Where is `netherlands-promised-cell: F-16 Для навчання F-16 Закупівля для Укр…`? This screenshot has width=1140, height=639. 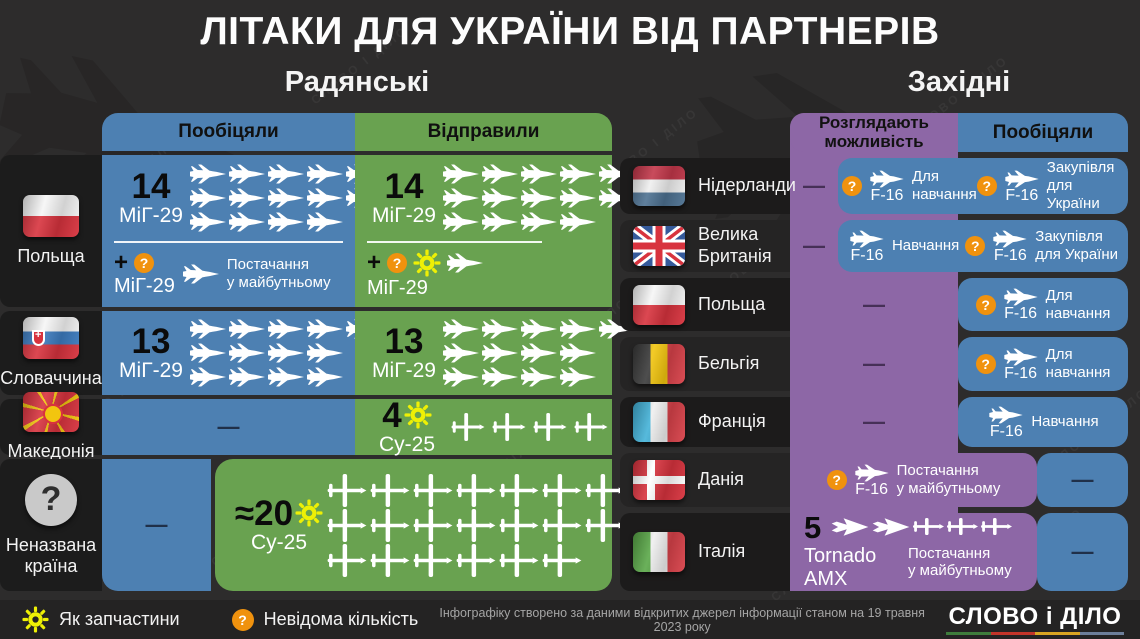
netherlands-promised-cell: F-16 Для навчання F-16 Закупівля для Укр… is located at coordinates (983, 186).